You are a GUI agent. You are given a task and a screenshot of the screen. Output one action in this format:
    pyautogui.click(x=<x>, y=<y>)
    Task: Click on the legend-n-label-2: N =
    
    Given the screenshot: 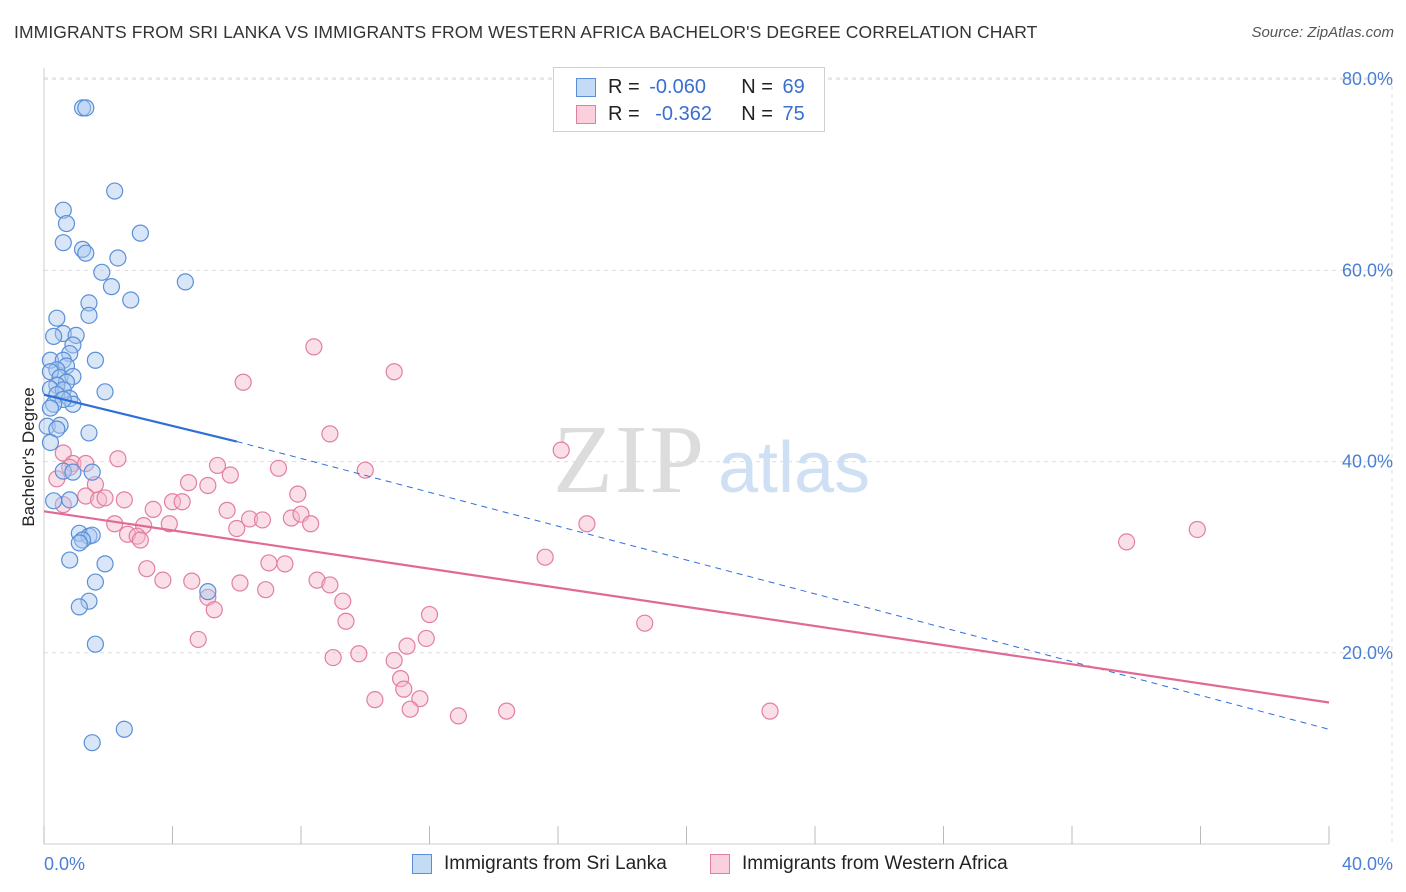 What is the action you would take?
    pyautogui.click(x=757, y=113)
    